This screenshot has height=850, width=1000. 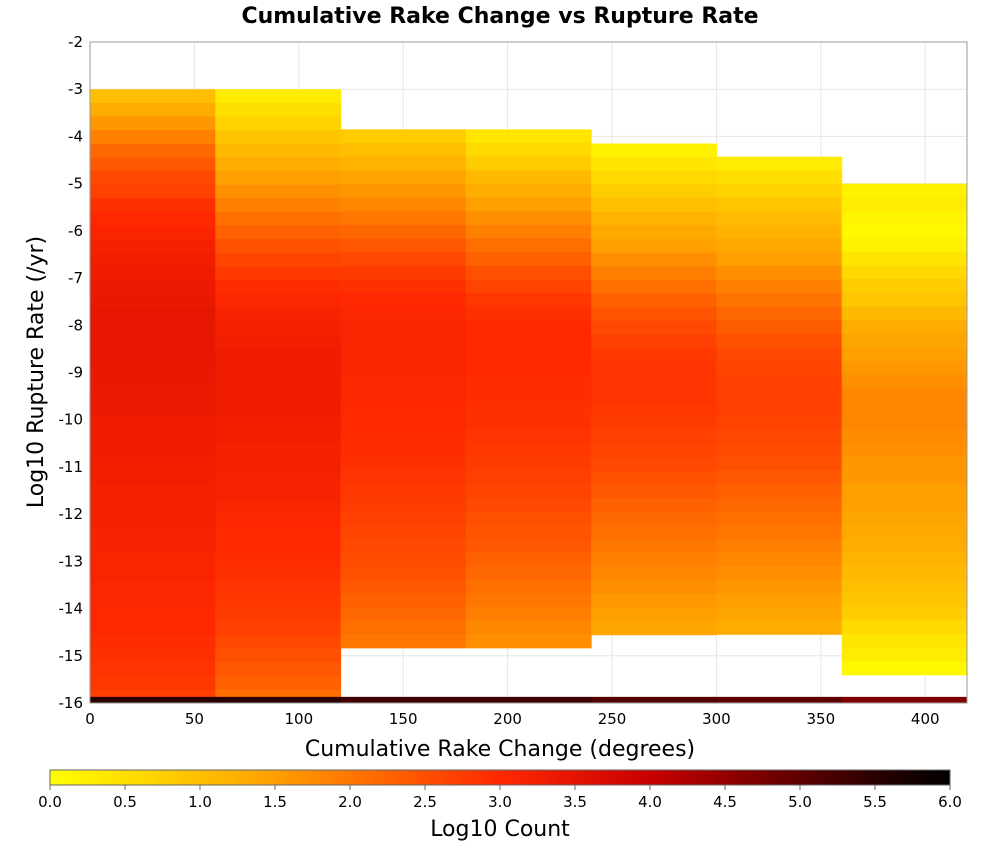 What do you see at coordinates (90, 719) in the screenshot?
I see `x-tick-label: 0` at bounding box center [90, 719].